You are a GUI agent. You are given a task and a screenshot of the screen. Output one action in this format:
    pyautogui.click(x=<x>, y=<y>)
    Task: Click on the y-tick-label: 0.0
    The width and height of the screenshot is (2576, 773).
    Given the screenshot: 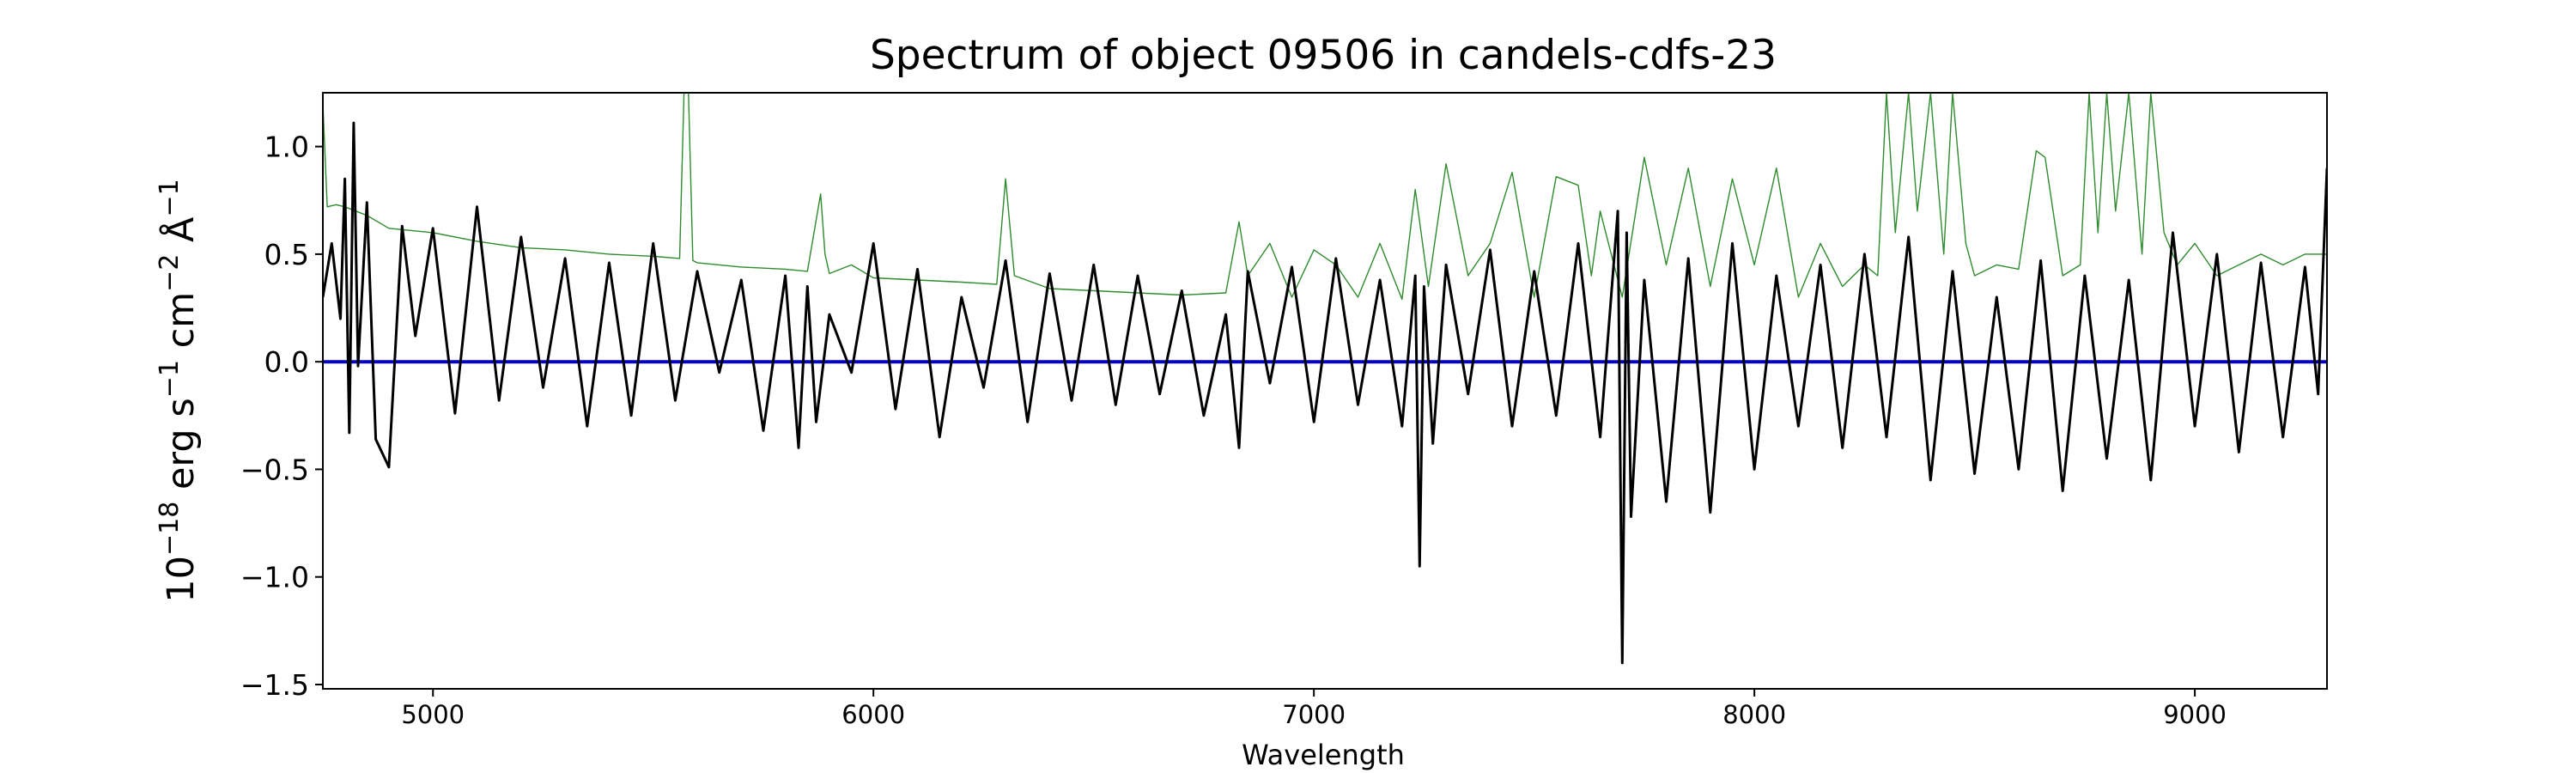 What is the action you would take?
    pyautogui.click(x=286, y=362)
    